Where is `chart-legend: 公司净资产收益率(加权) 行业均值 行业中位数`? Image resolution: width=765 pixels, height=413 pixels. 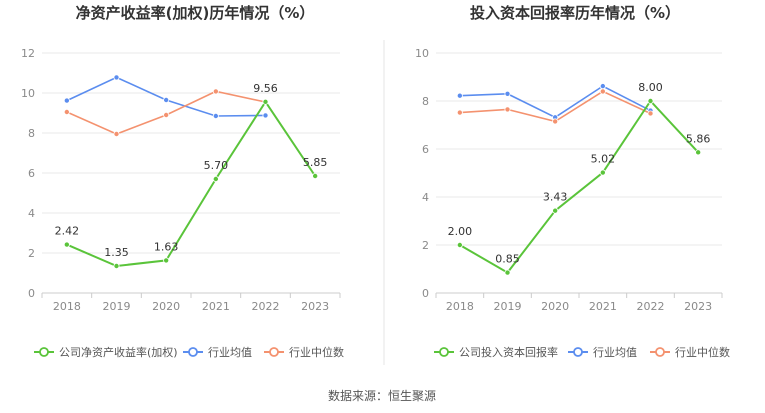
chart-legend: 公司净资产收益率(加权) 行业均值 行业中位数 is located at coordinates (189, 352).